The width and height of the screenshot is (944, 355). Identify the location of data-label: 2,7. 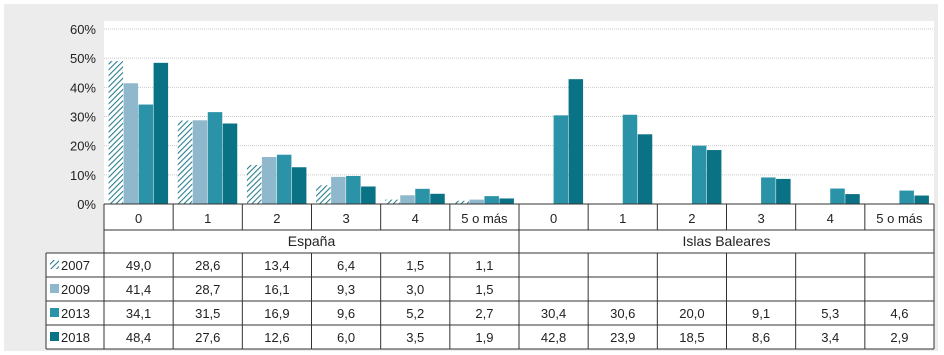
(484, 313).